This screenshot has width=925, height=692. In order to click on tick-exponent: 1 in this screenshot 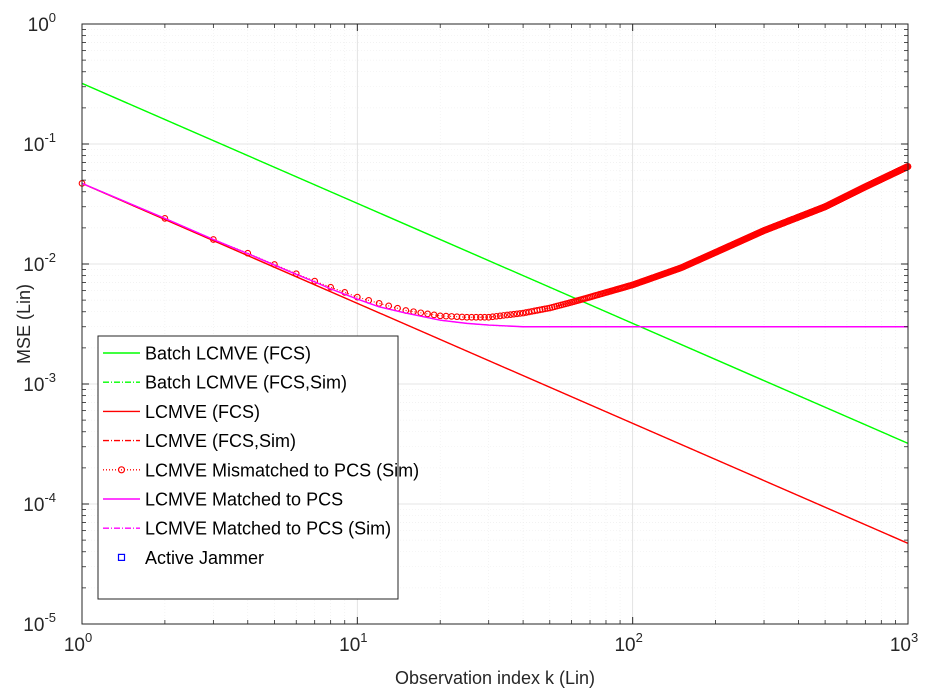, I will do `click(363, 637)`.